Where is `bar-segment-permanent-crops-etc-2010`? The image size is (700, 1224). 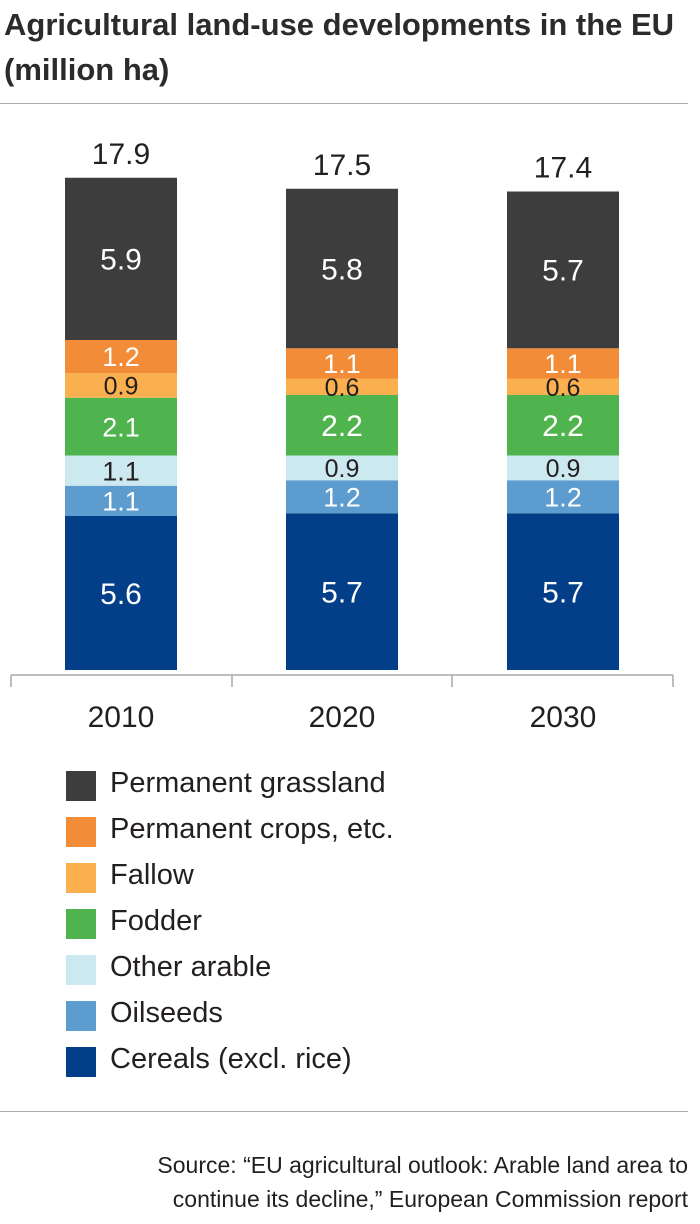 bar-segment-permanent-crops-etc-2010 is located at coordinates (121, 356).